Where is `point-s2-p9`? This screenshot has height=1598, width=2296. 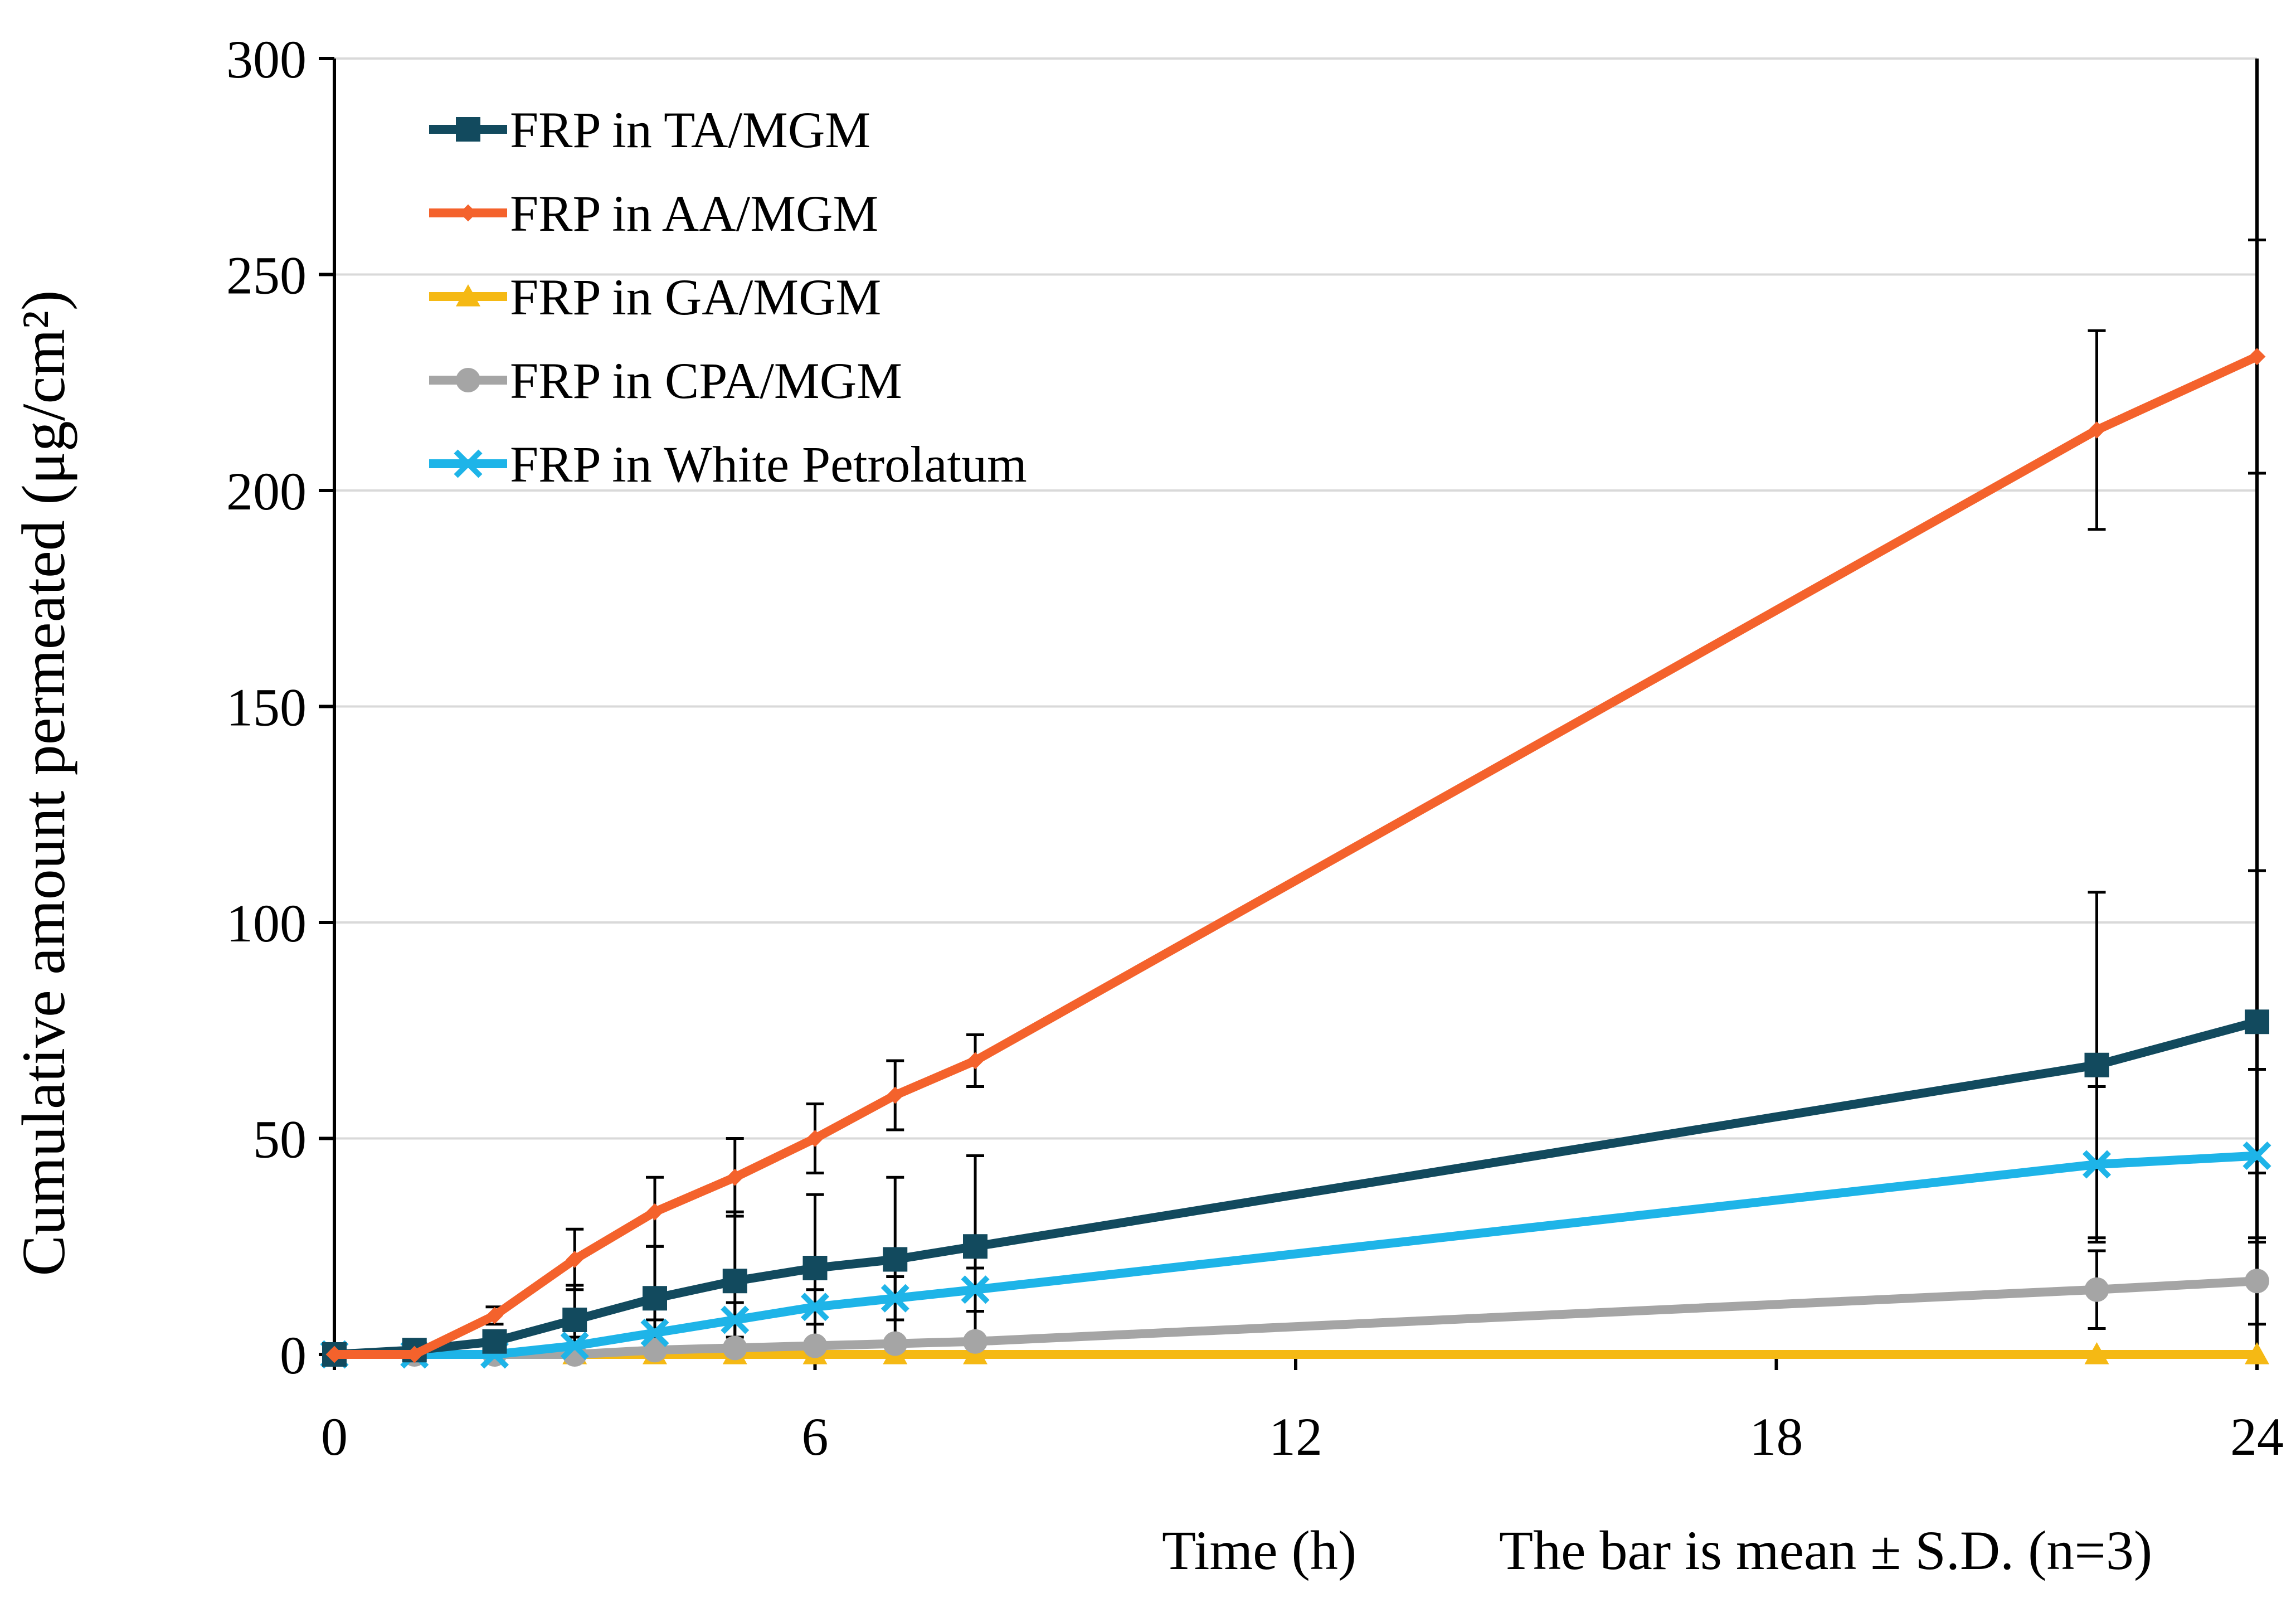 point-s2-p9 is located at coordinates (2096, 1353).